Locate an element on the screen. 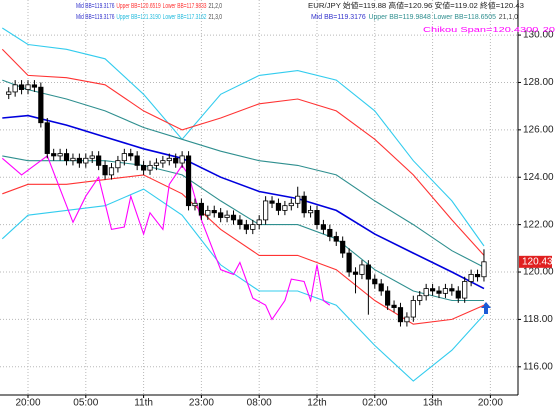  y-tick-label: 124.00 is located at coordinates (538, 177).